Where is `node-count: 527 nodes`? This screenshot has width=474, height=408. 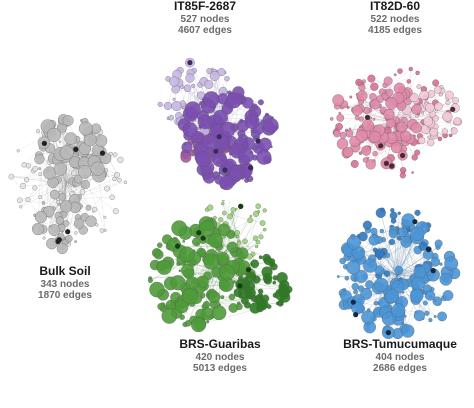 node-count: 527 nodes is located at coordinates (205, 19).